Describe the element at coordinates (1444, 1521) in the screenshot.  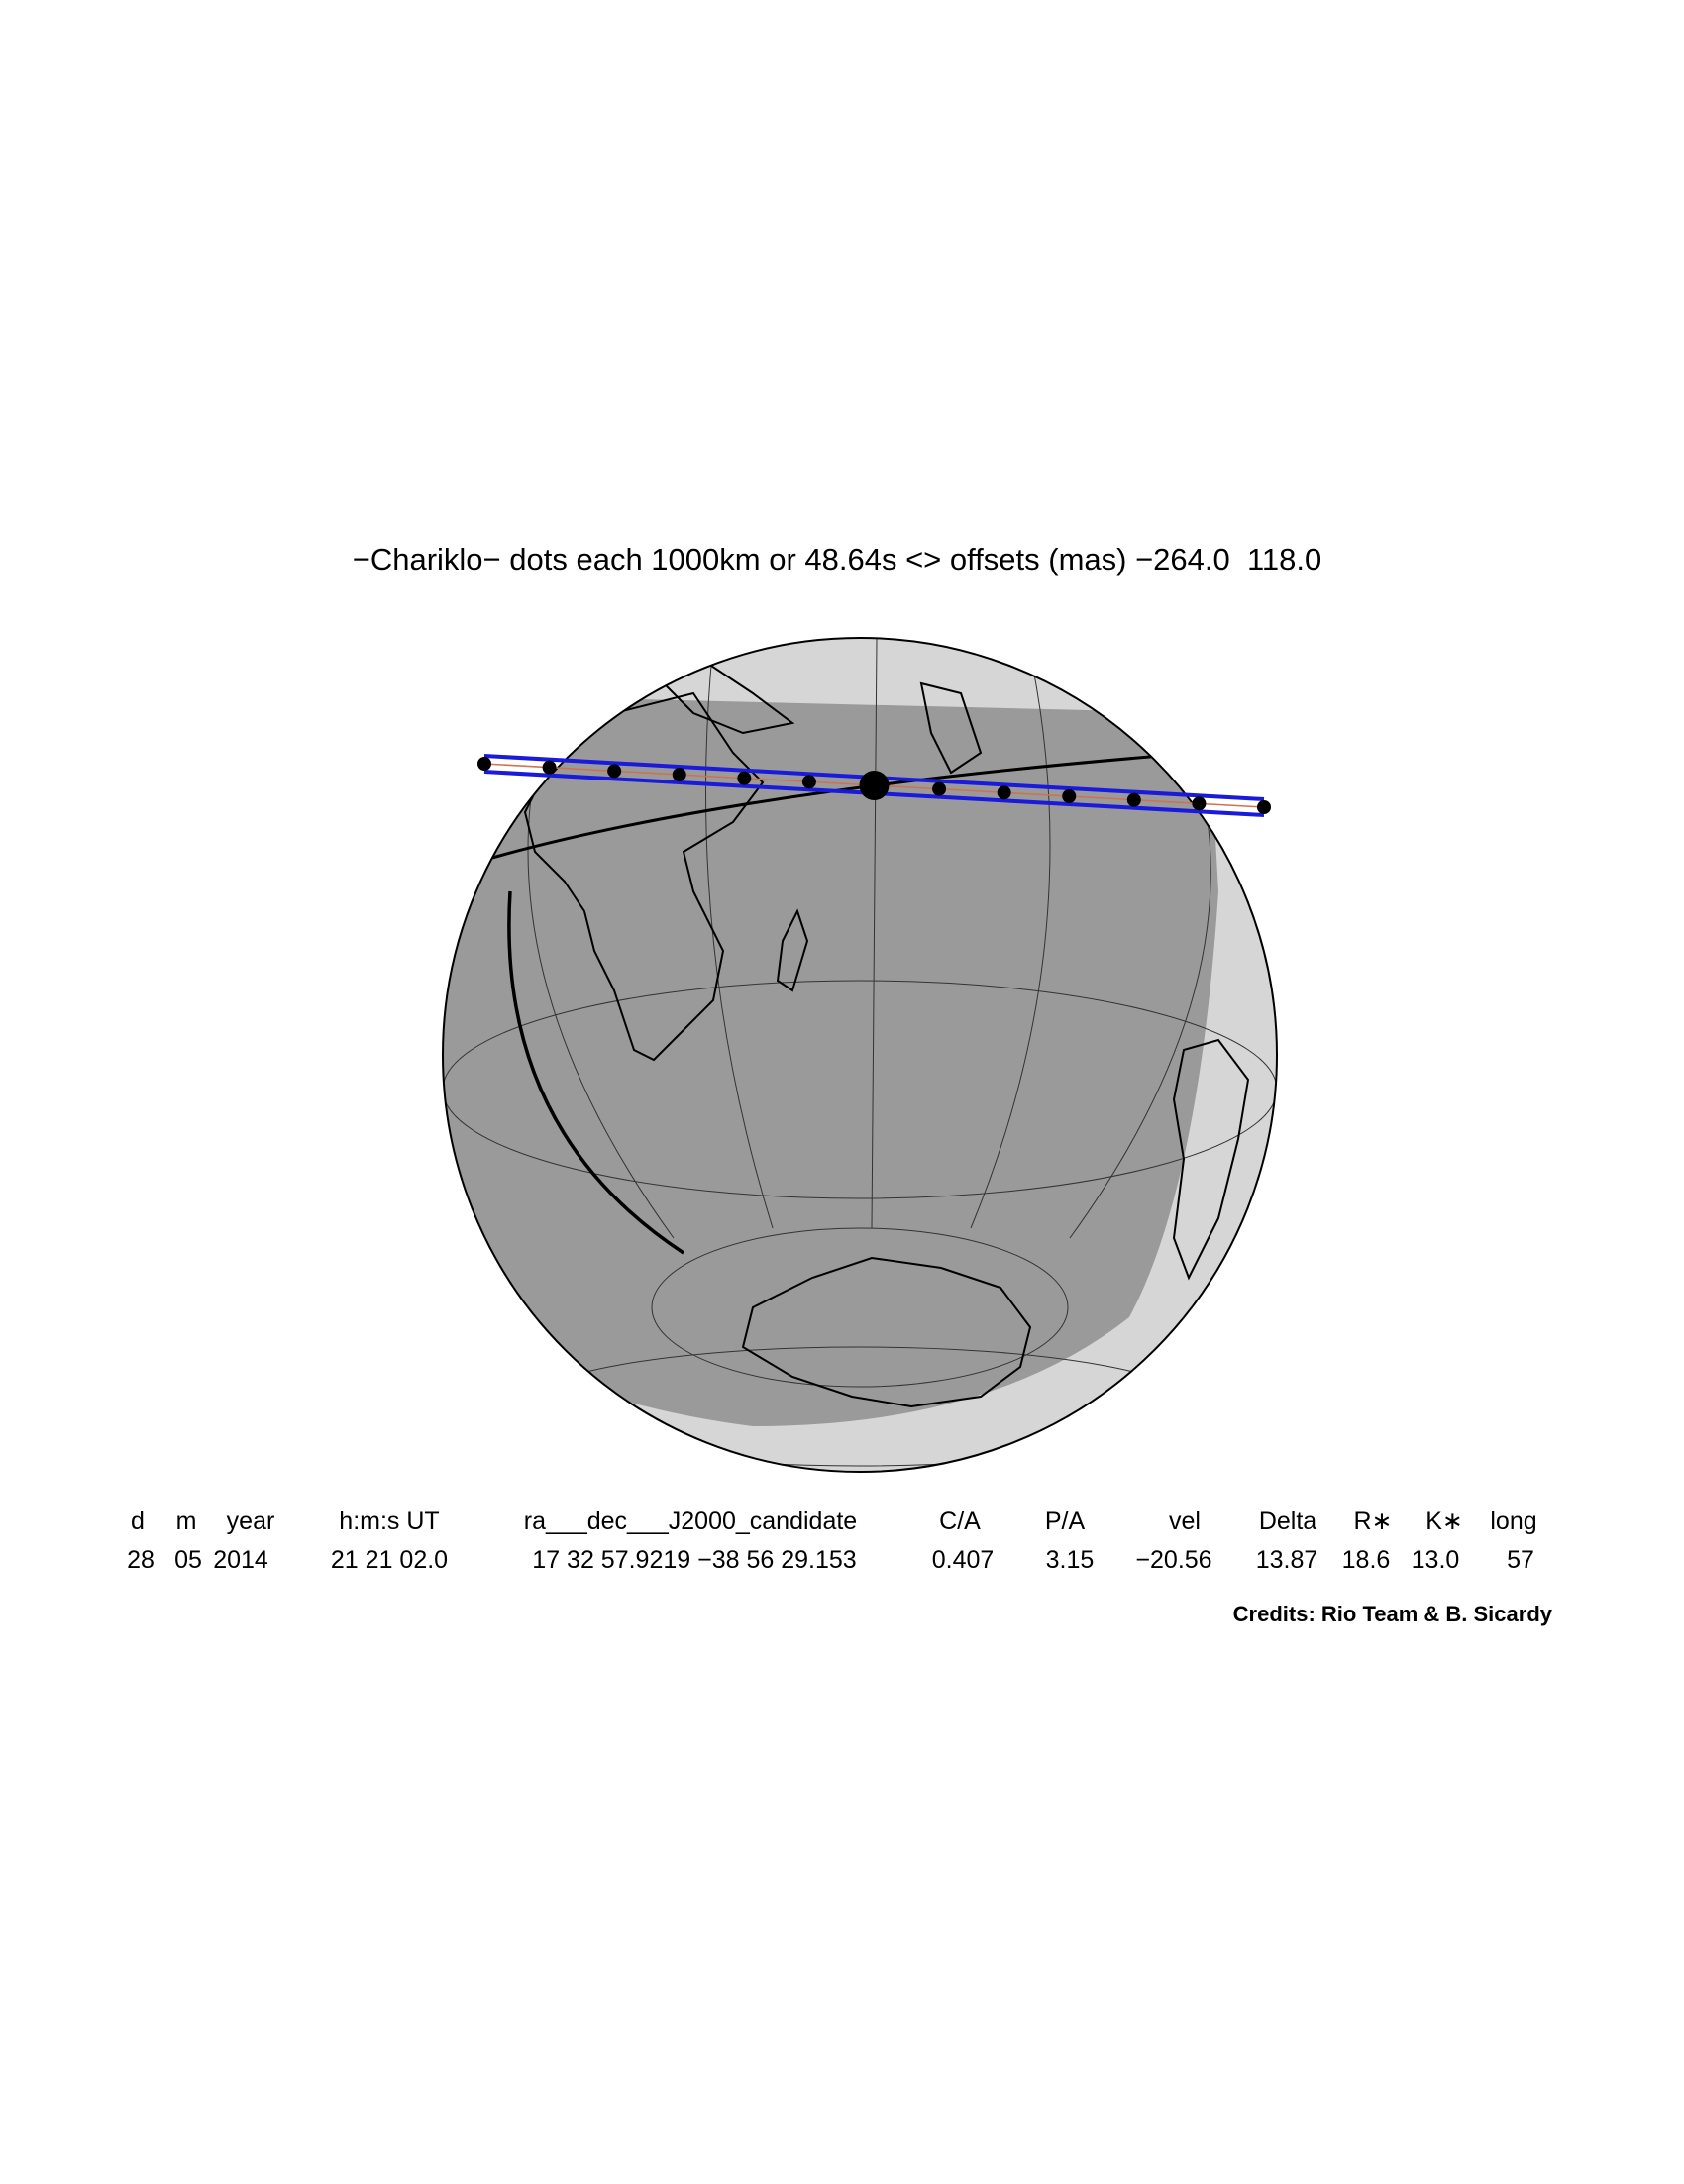
I see `column-header: K∗` at that location.